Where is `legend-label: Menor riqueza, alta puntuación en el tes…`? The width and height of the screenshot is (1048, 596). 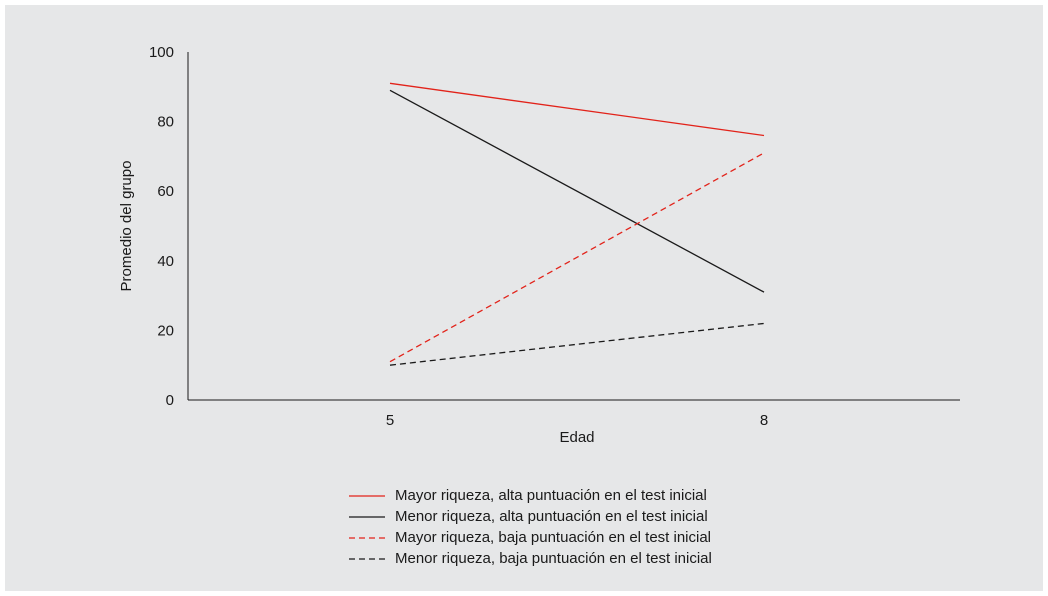 legend-label: Menor riqueza, alta puntuación en el tes… is located at coordinates (551, 516).